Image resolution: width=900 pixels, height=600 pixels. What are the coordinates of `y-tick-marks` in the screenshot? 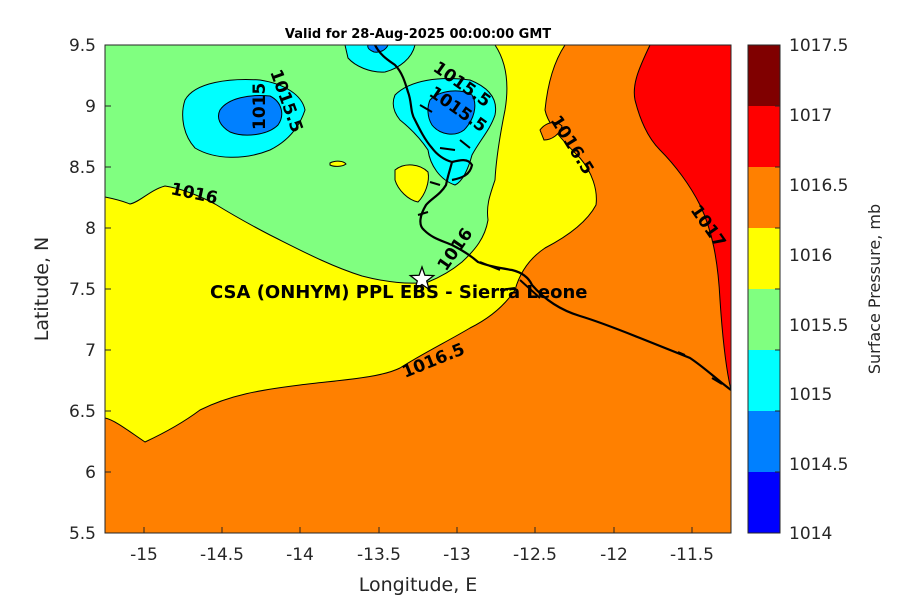 It's located at (108, 289).